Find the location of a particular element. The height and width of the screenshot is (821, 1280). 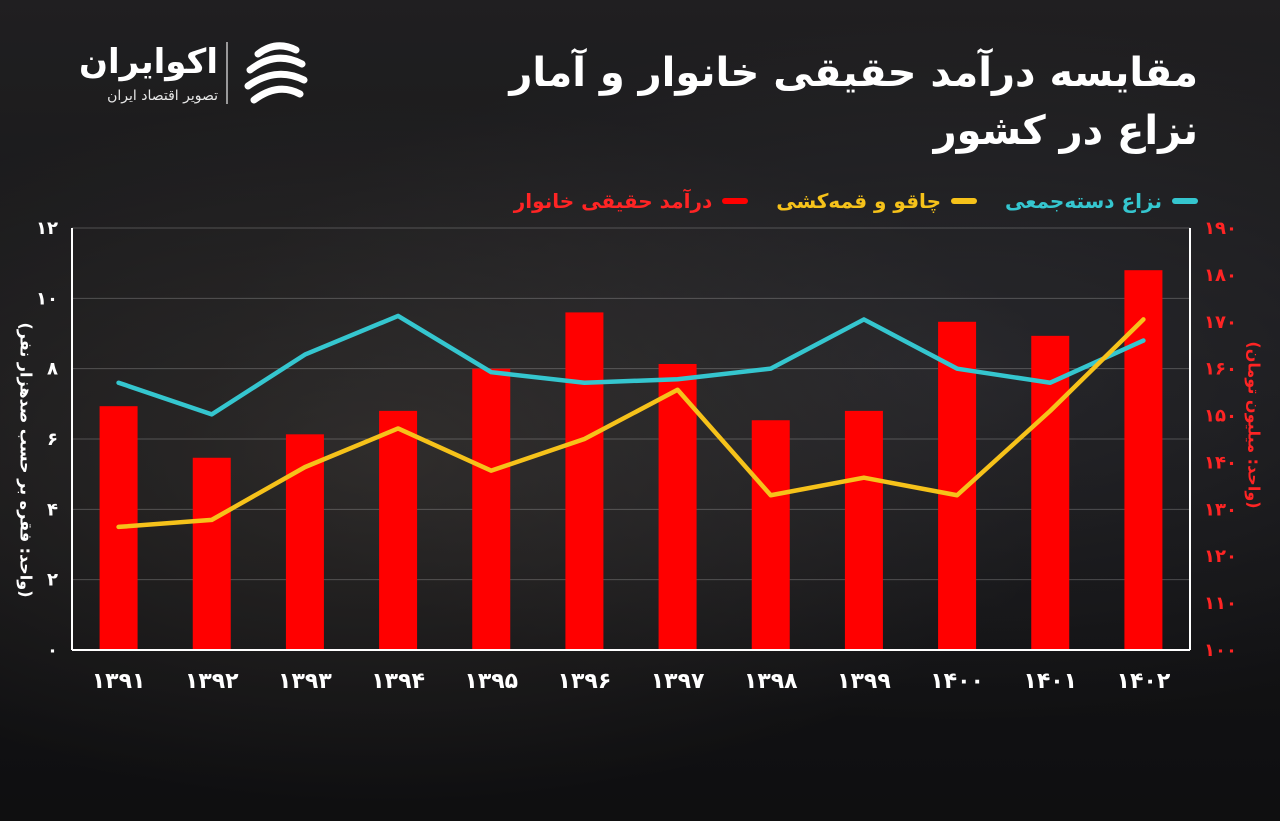

x-tick-label: ۱۳۹۲ is located at coordinates (212, 681).